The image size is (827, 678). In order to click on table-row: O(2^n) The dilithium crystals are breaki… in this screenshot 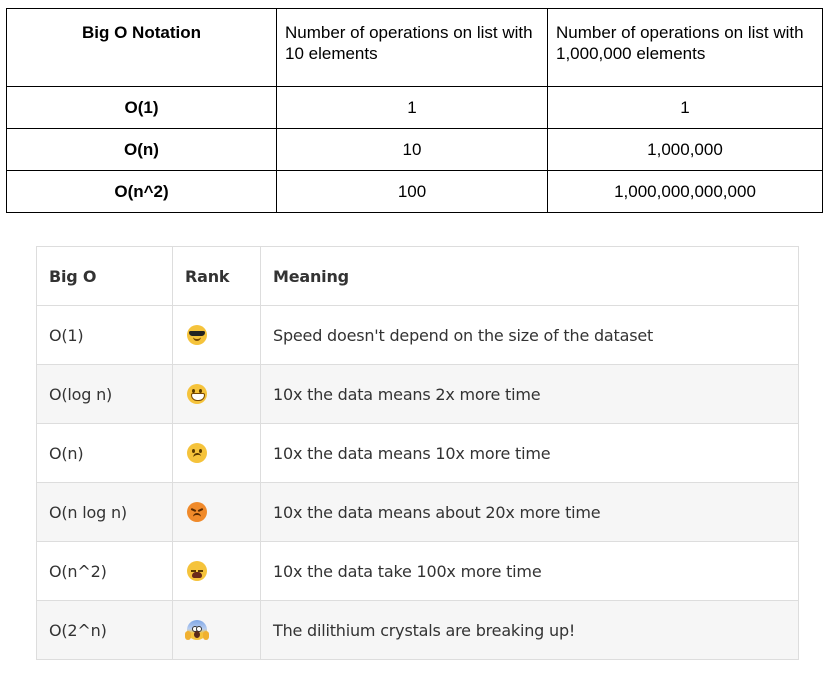, I will do `click(417, 630)`.